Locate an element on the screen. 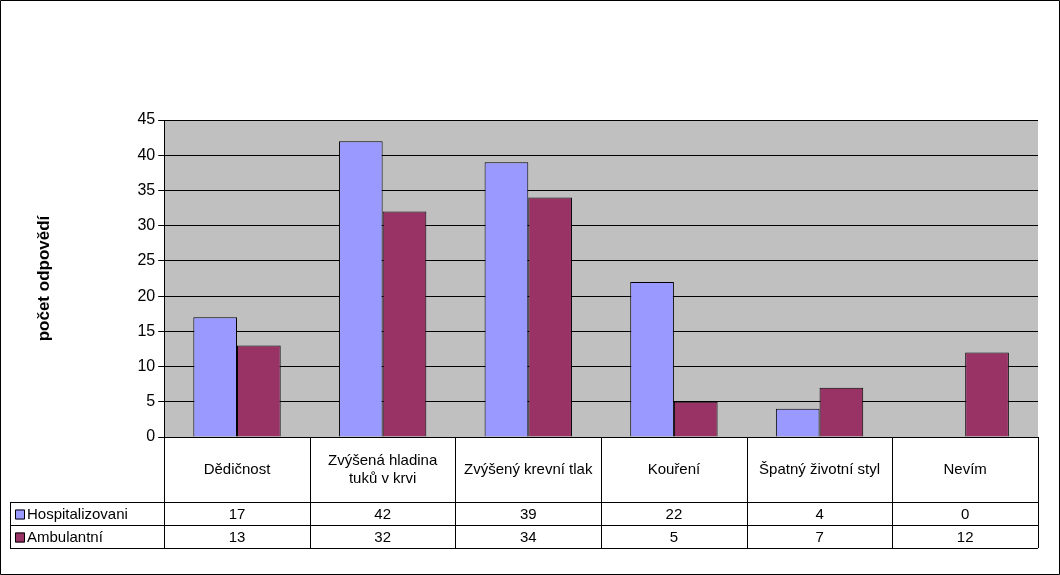  y-tick-label: 45 is located at coordinates (146, 119).